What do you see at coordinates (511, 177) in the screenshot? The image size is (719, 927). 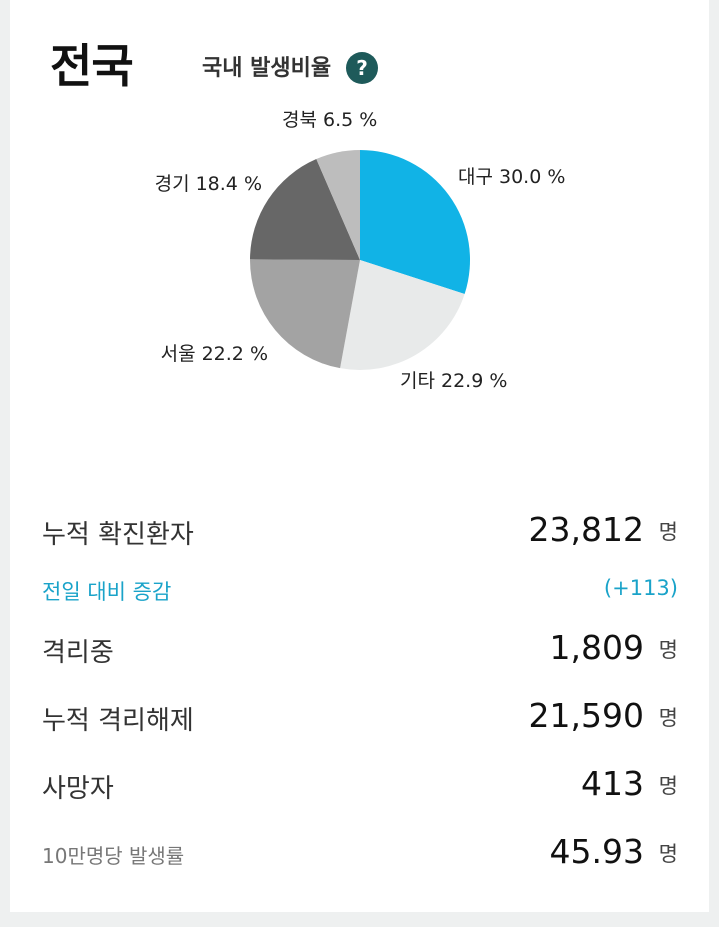 I see `pie-slice-label: 대구 30.0 %` at bounding box center [511, 177].